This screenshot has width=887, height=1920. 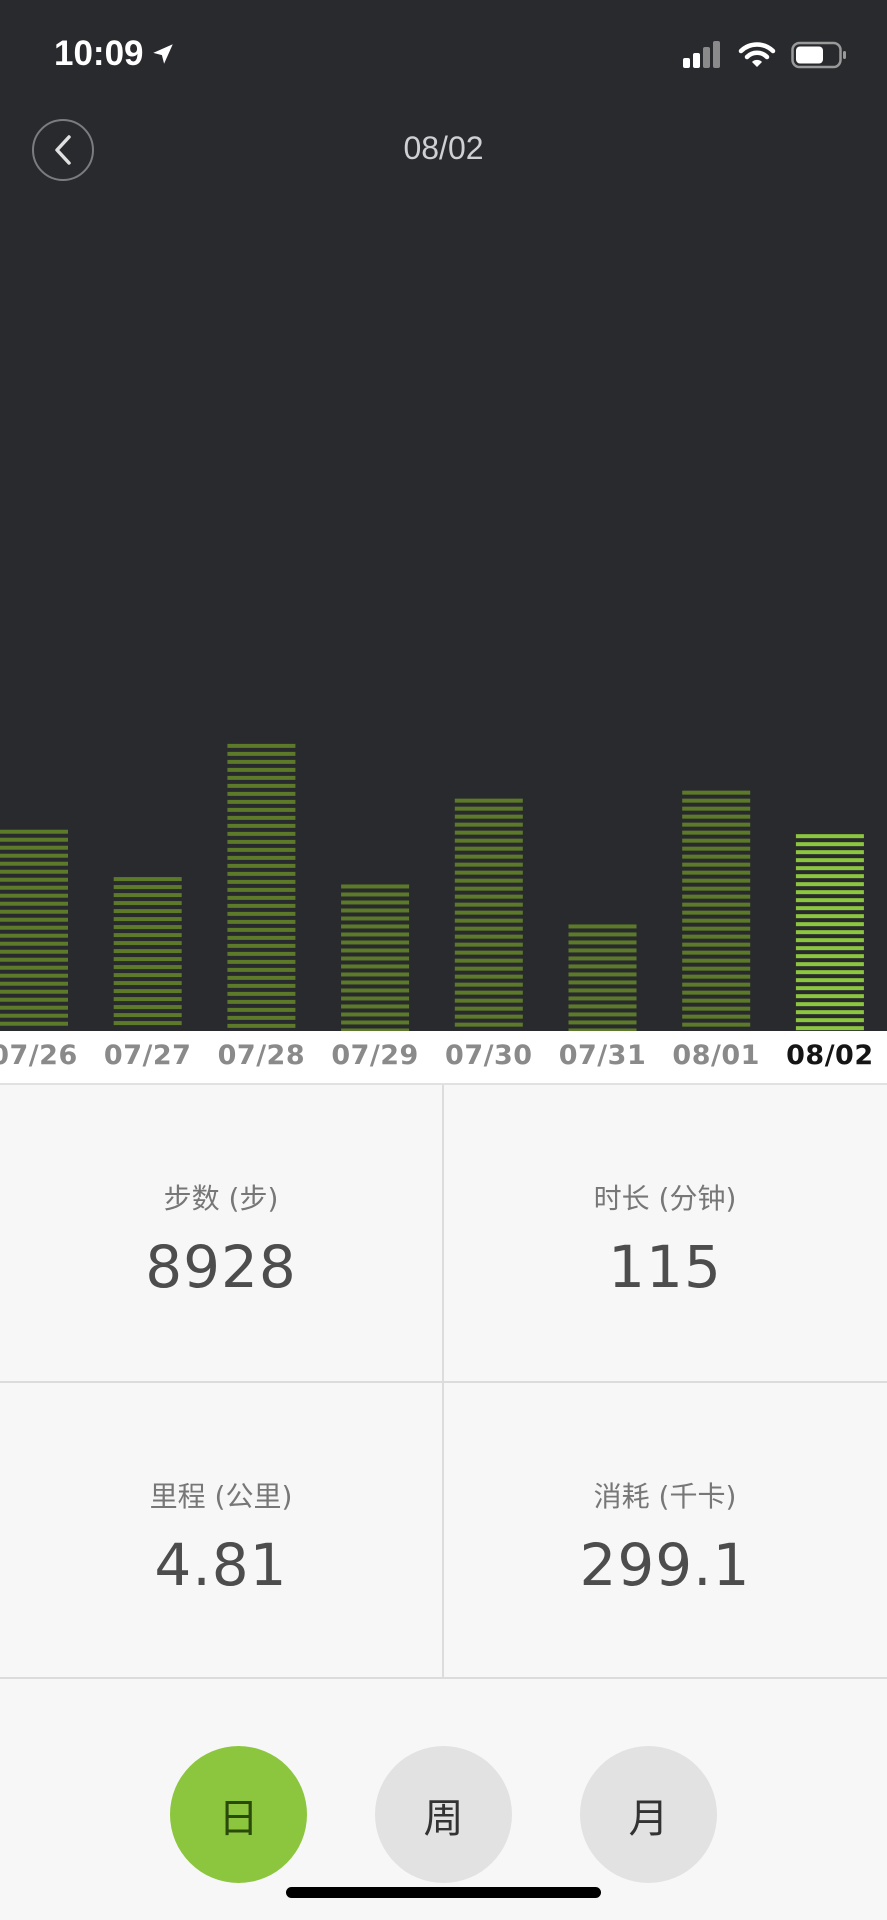 I want to click on chevron-left-icon, so click(x=63, y=150).